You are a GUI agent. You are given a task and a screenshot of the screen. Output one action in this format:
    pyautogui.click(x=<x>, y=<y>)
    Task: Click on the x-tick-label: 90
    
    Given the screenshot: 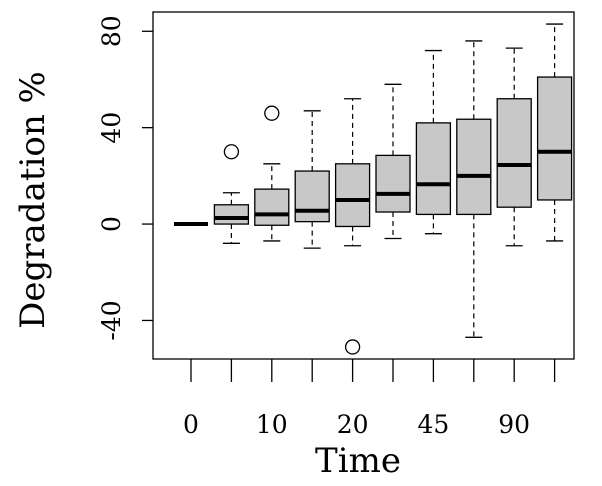 What is the action you would take?
    pyautogui.click(x=514, y=424)
    